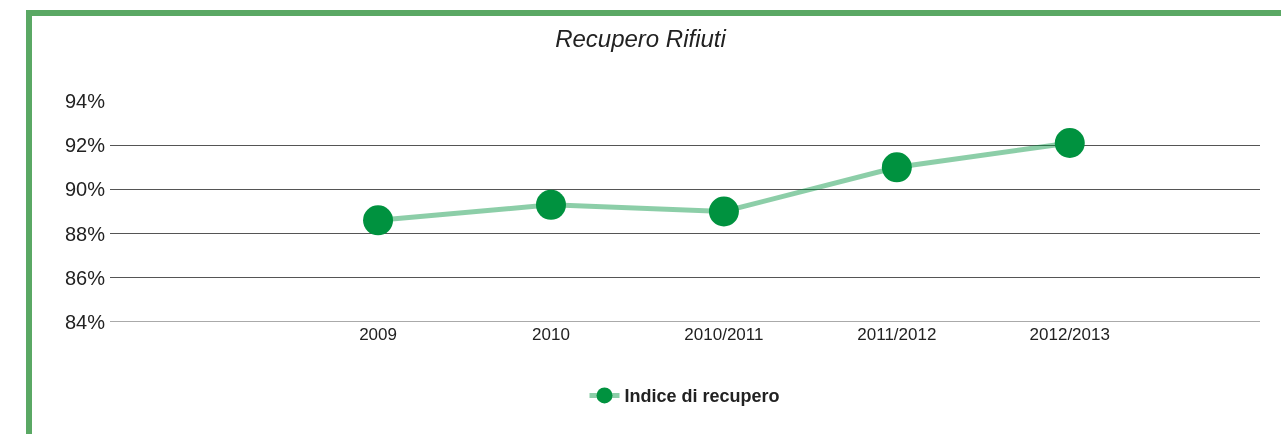  I want to click on x-tick-label: 2009, so click(378, 334).